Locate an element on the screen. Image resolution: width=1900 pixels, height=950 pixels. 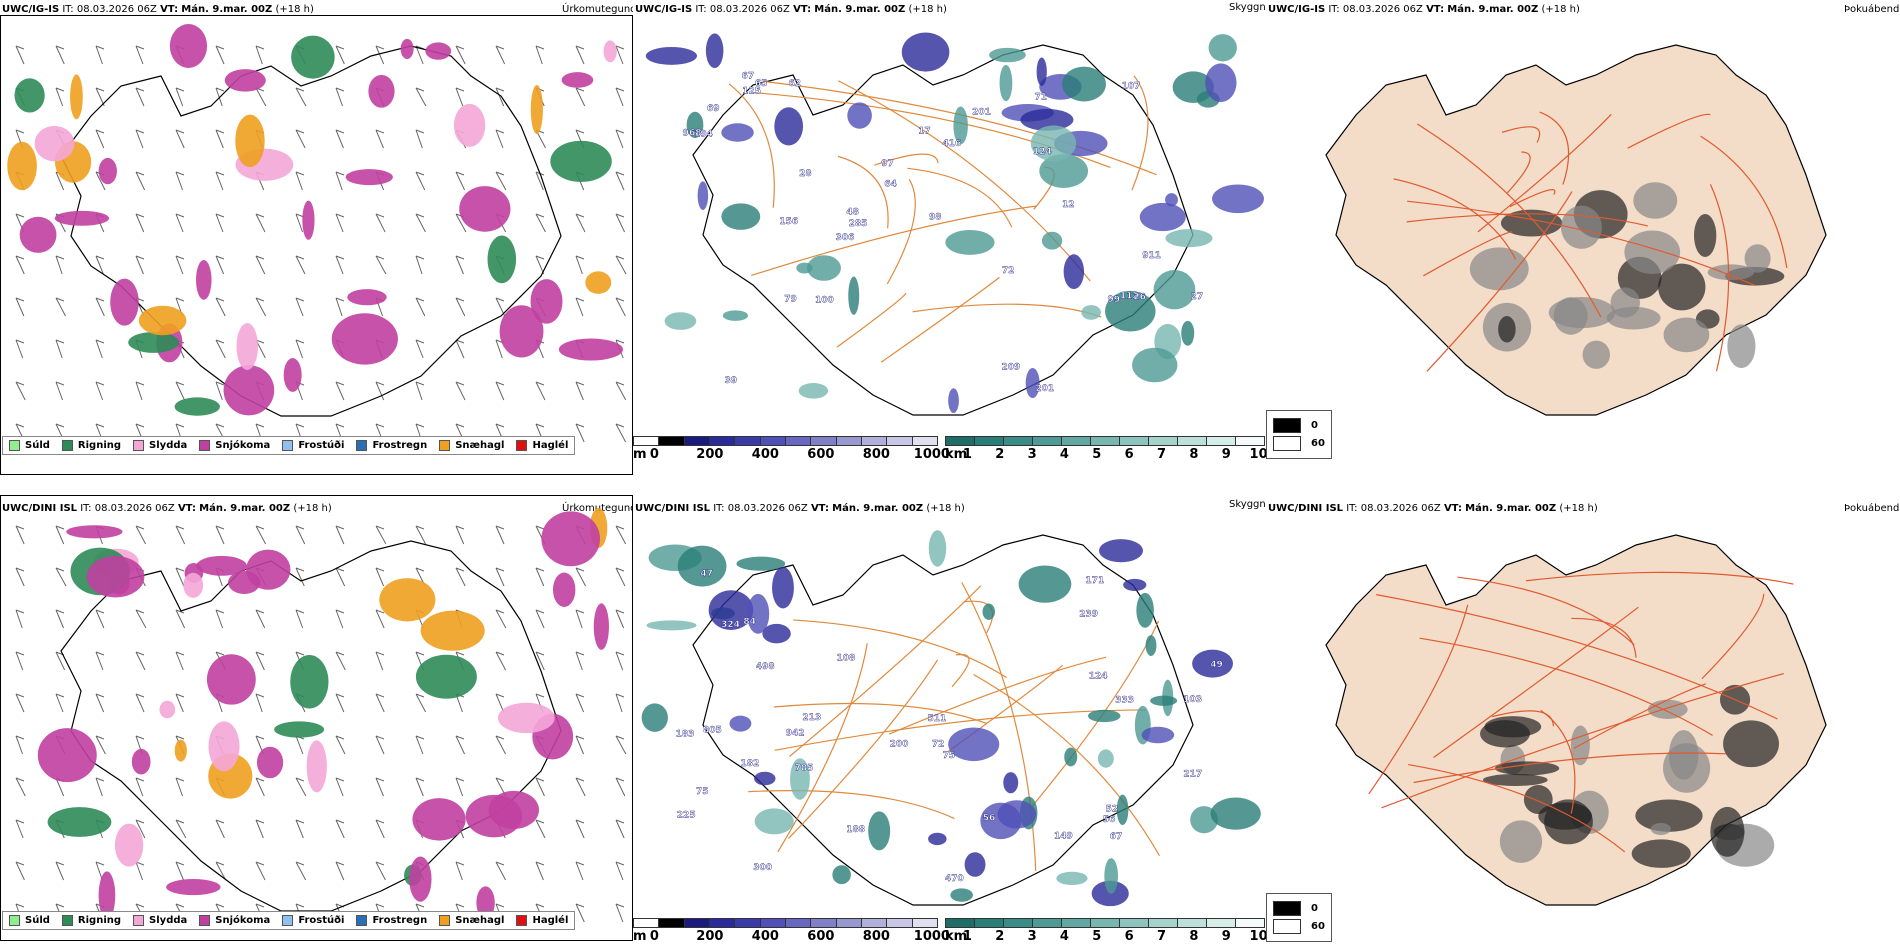
fog-legend-item: 0 is located at coordinates (1299, 425).